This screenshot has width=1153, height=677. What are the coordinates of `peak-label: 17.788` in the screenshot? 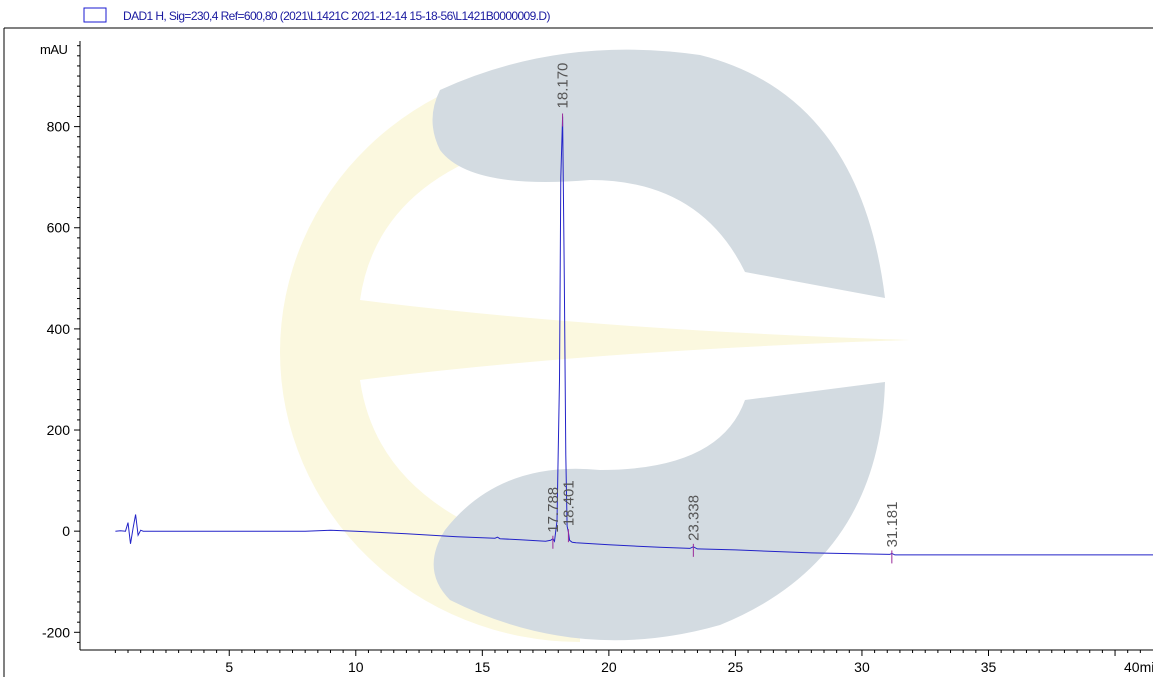 It's located at (553, 510).